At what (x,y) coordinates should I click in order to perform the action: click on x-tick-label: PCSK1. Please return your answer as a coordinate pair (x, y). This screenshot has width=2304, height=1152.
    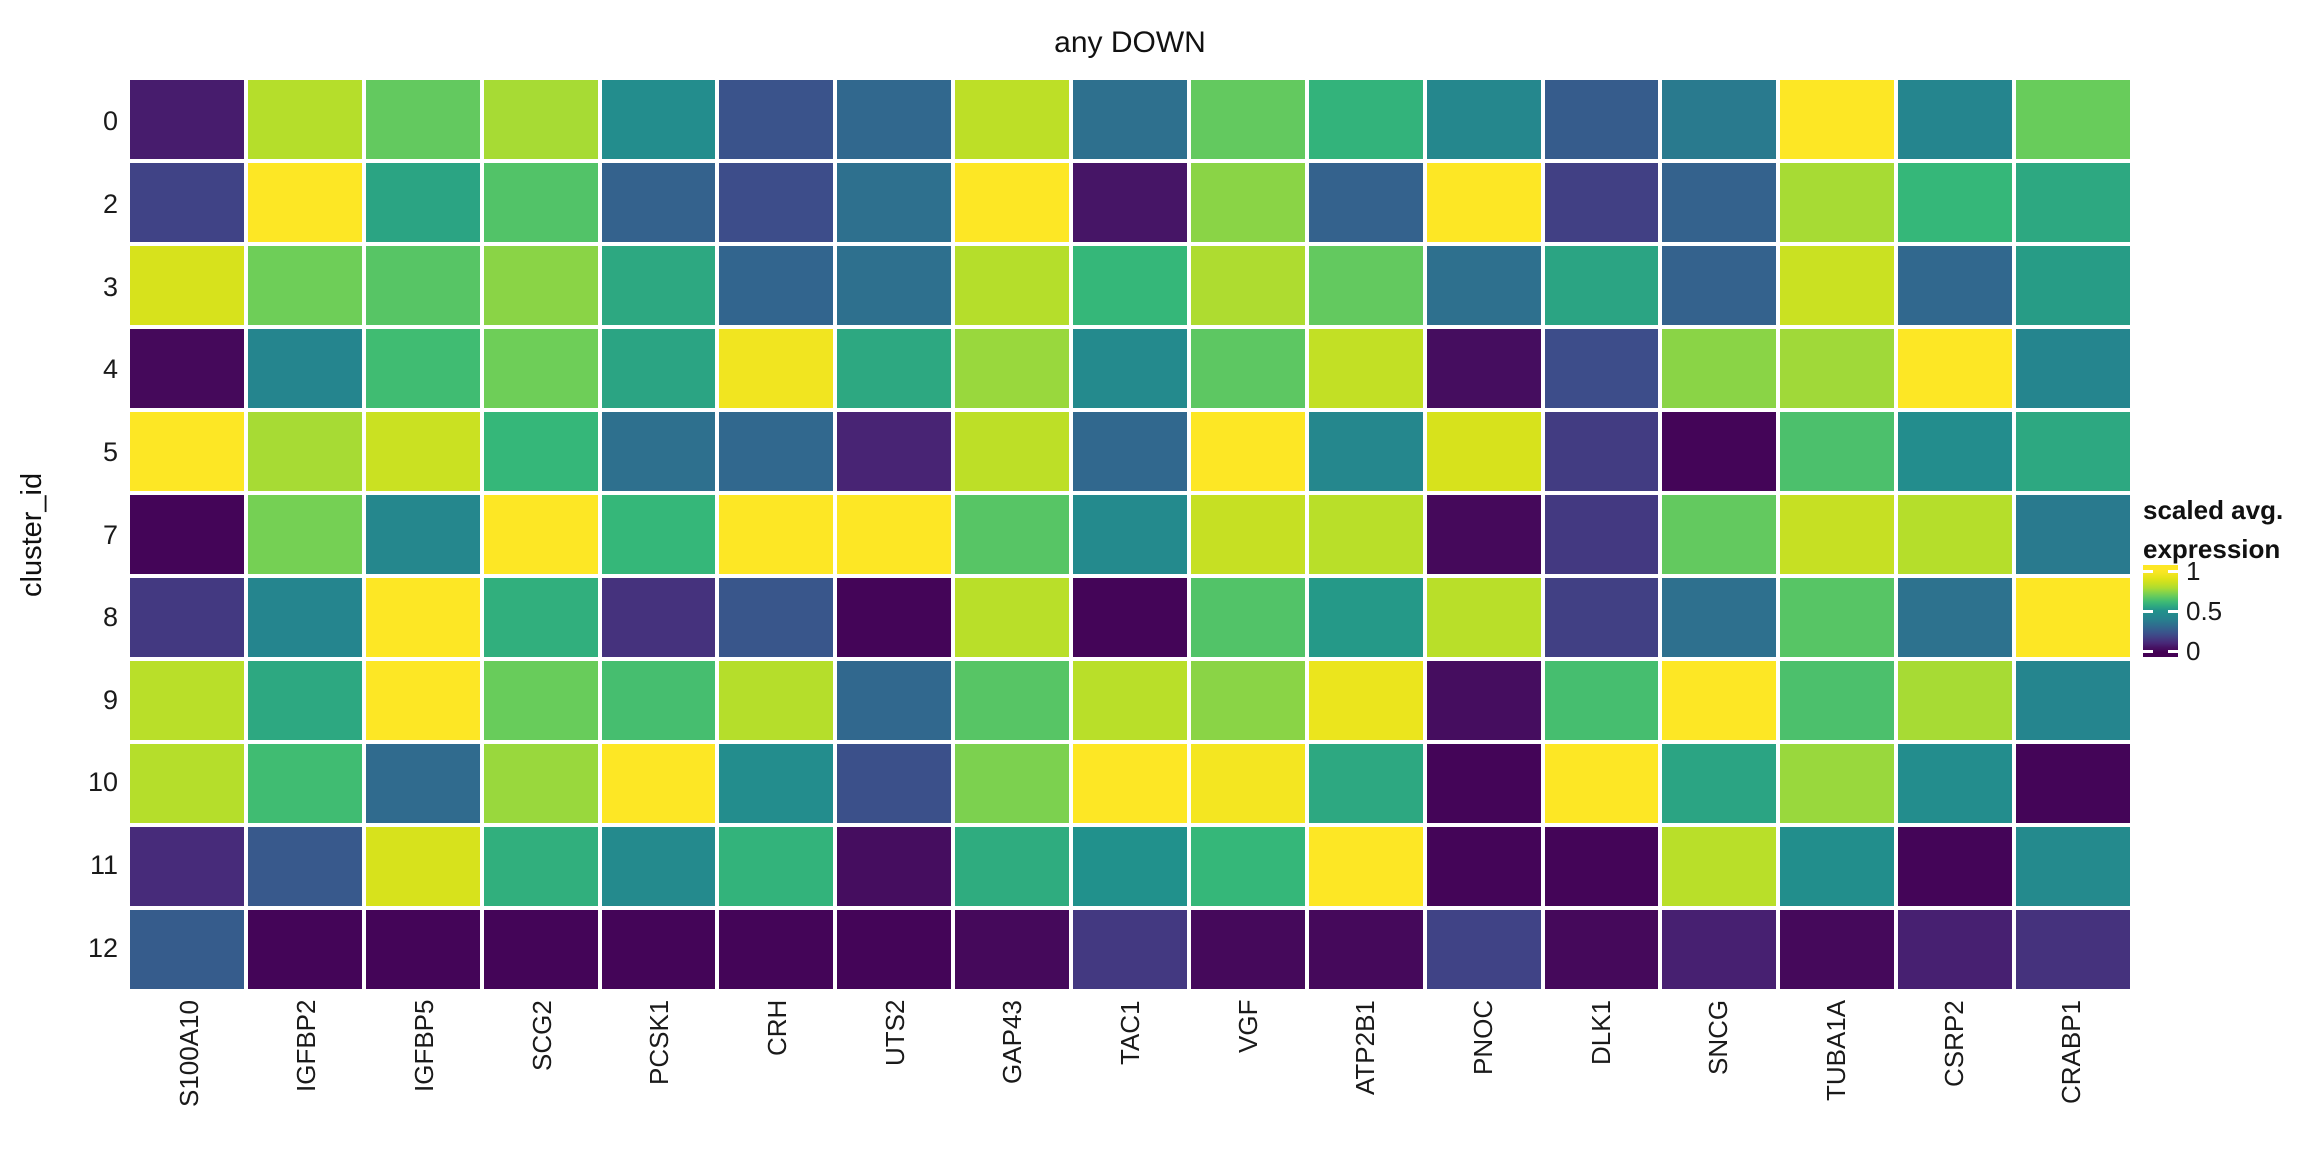
    Looking at the image, I should click on (659, 1043).